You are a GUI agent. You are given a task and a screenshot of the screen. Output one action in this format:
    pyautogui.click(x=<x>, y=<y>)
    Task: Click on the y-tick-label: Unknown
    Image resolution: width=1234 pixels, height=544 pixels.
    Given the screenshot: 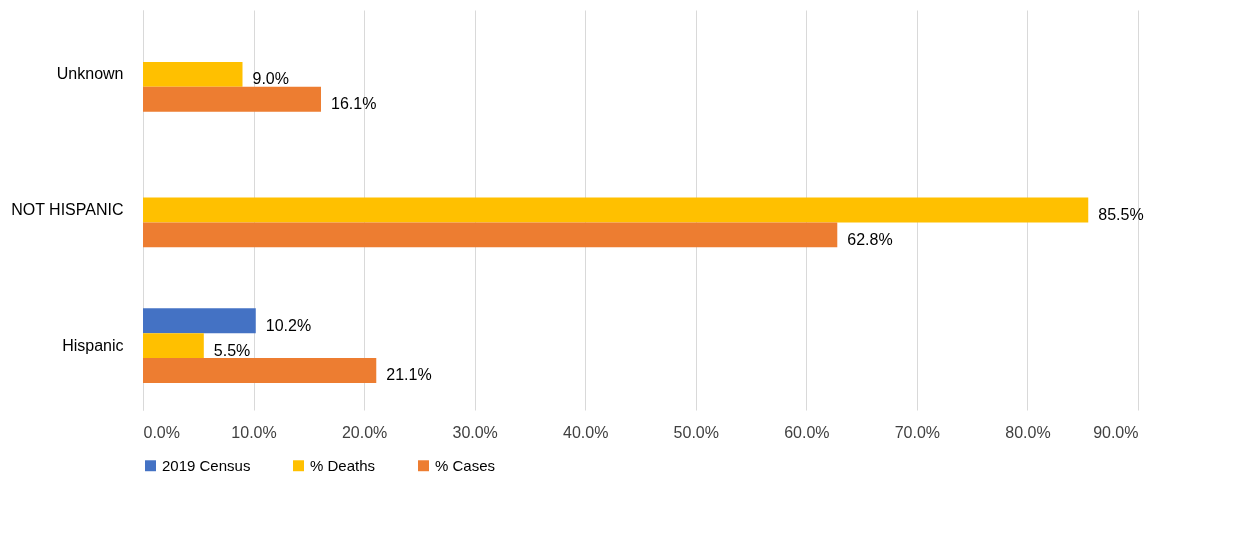 What is the action you would take?
    pyautogui.click(x=90, y=74)
    